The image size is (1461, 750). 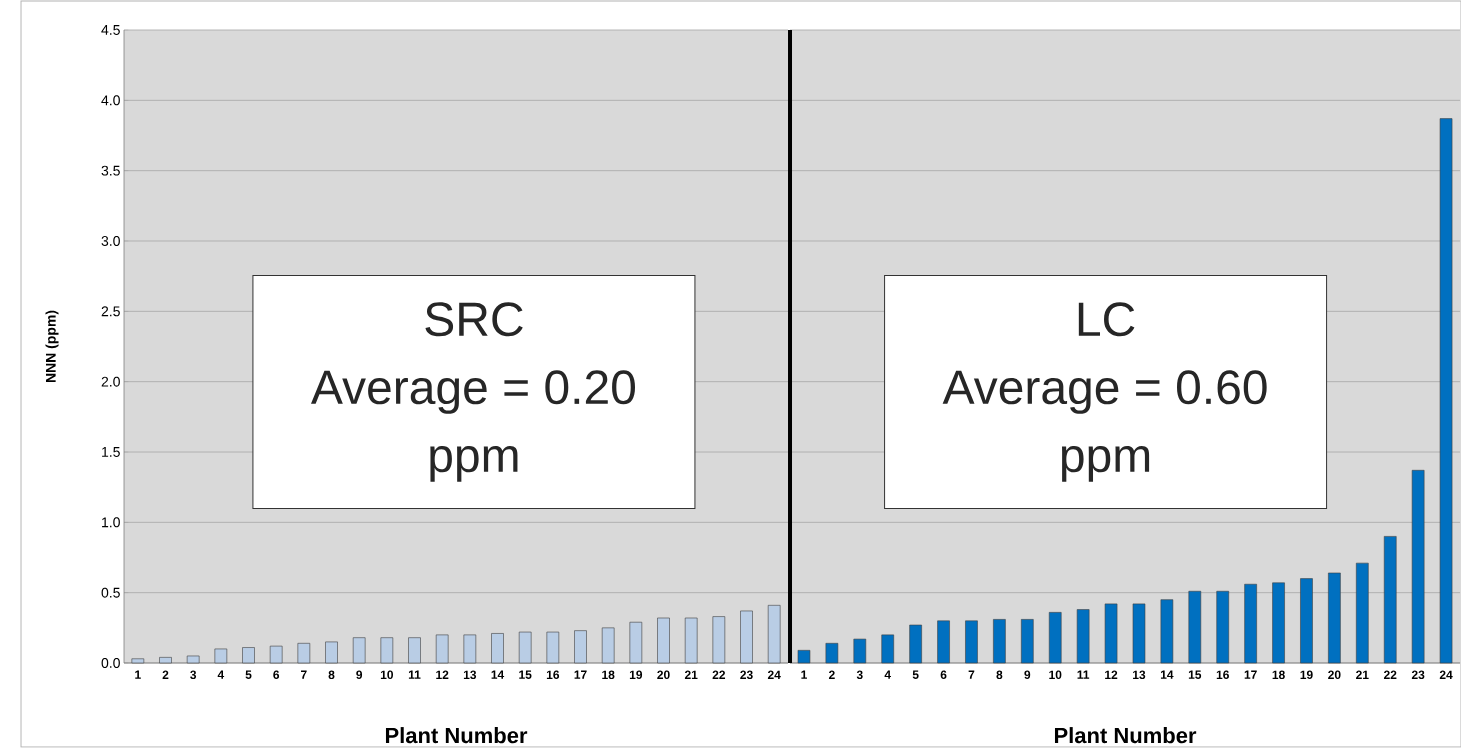 What do you see at coordinates (111, 522) in the screenshot?
I see `y-tick-label: 1.0` at bounding box center [111, 522].